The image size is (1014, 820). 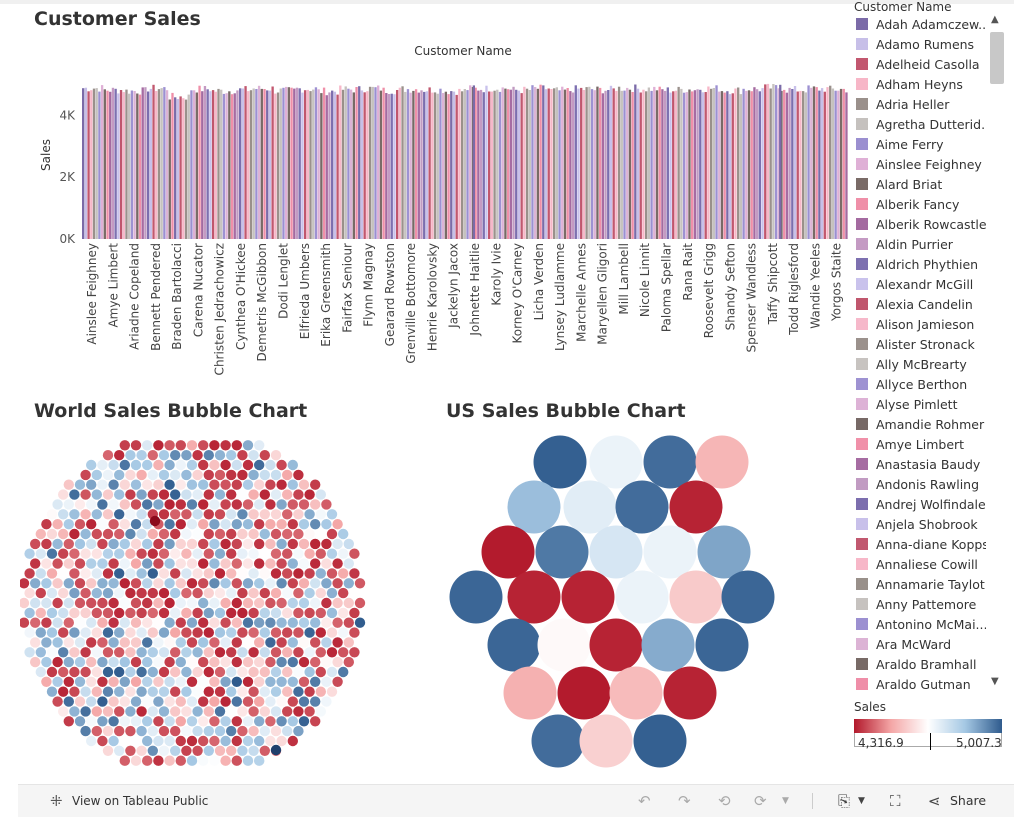 What do you see at coordinates (920, 266) in the screenshot?
I see `legend-item: Aldrich Phythien` at bounding box center [920, 266].